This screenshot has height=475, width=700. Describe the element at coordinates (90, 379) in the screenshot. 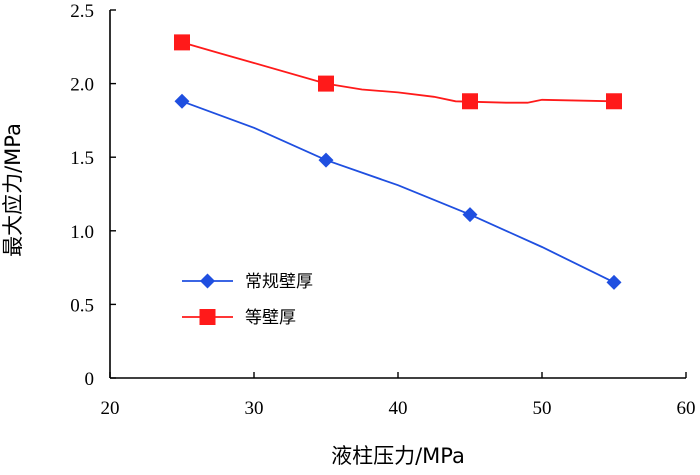

I see `y-tick-label: 0` at that location.